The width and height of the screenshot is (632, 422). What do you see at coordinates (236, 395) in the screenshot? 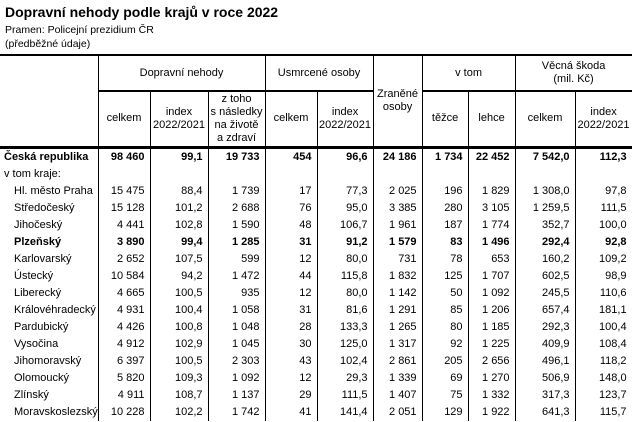
I see `cell-value: 1 137` at bounding box center [236, 395].